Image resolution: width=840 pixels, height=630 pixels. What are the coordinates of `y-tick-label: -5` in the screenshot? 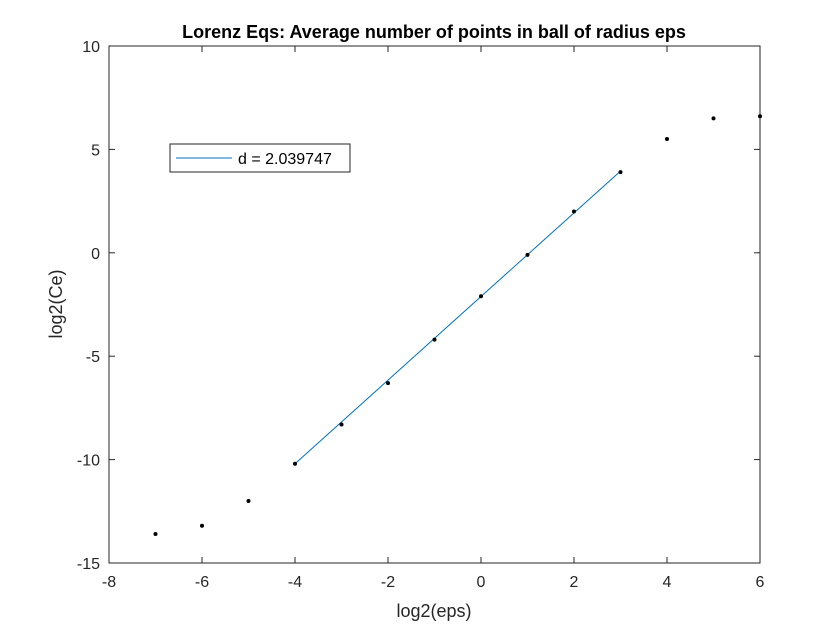 It's located at (93, 357).